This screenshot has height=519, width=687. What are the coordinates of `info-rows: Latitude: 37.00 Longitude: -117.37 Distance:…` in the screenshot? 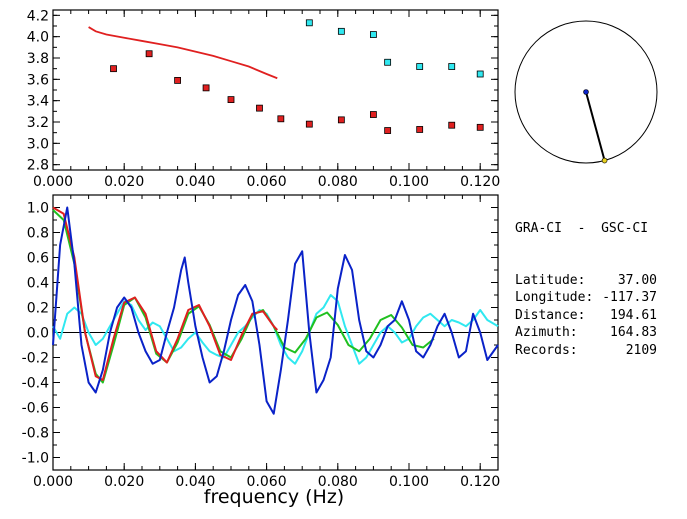 It's located at (586, 315).